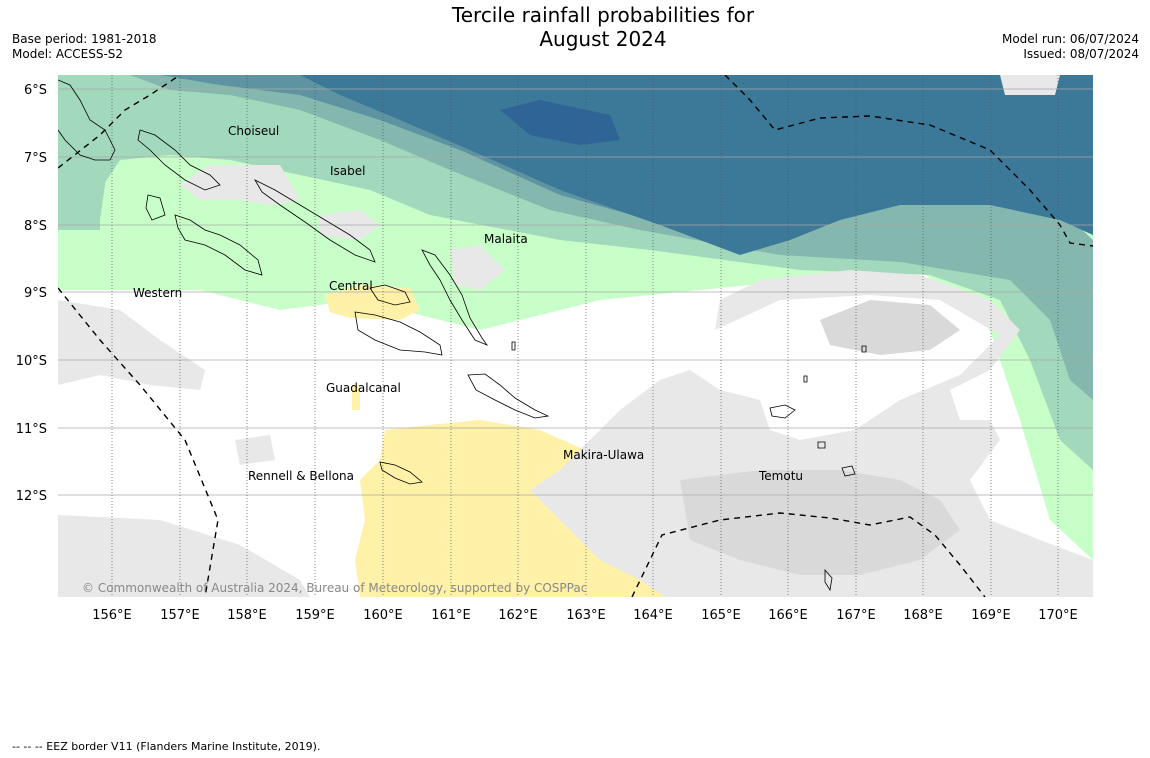  What do you see at coordinates (780, 476) in the screenshot?
I see `province-label: Temotu` at bounding box center [780, 476].